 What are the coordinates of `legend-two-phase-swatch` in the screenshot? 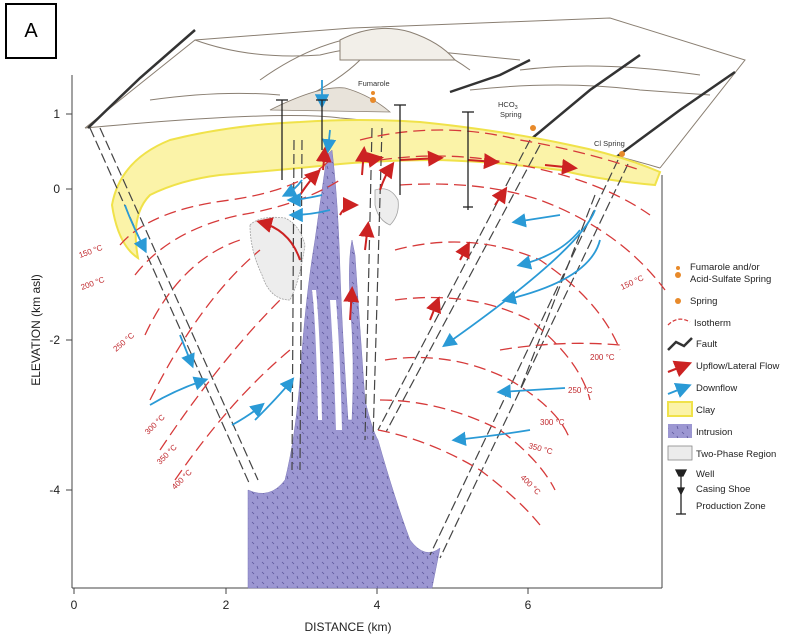 It's located at (680, 453).